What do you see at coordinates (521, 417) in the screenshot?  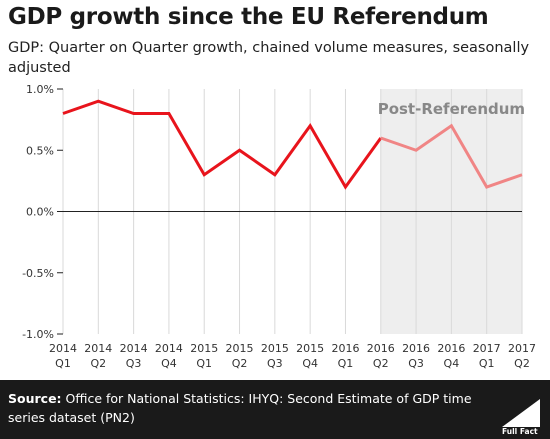 I see `full-fact-logo: Full Fact` at bounding box center [521, 417].